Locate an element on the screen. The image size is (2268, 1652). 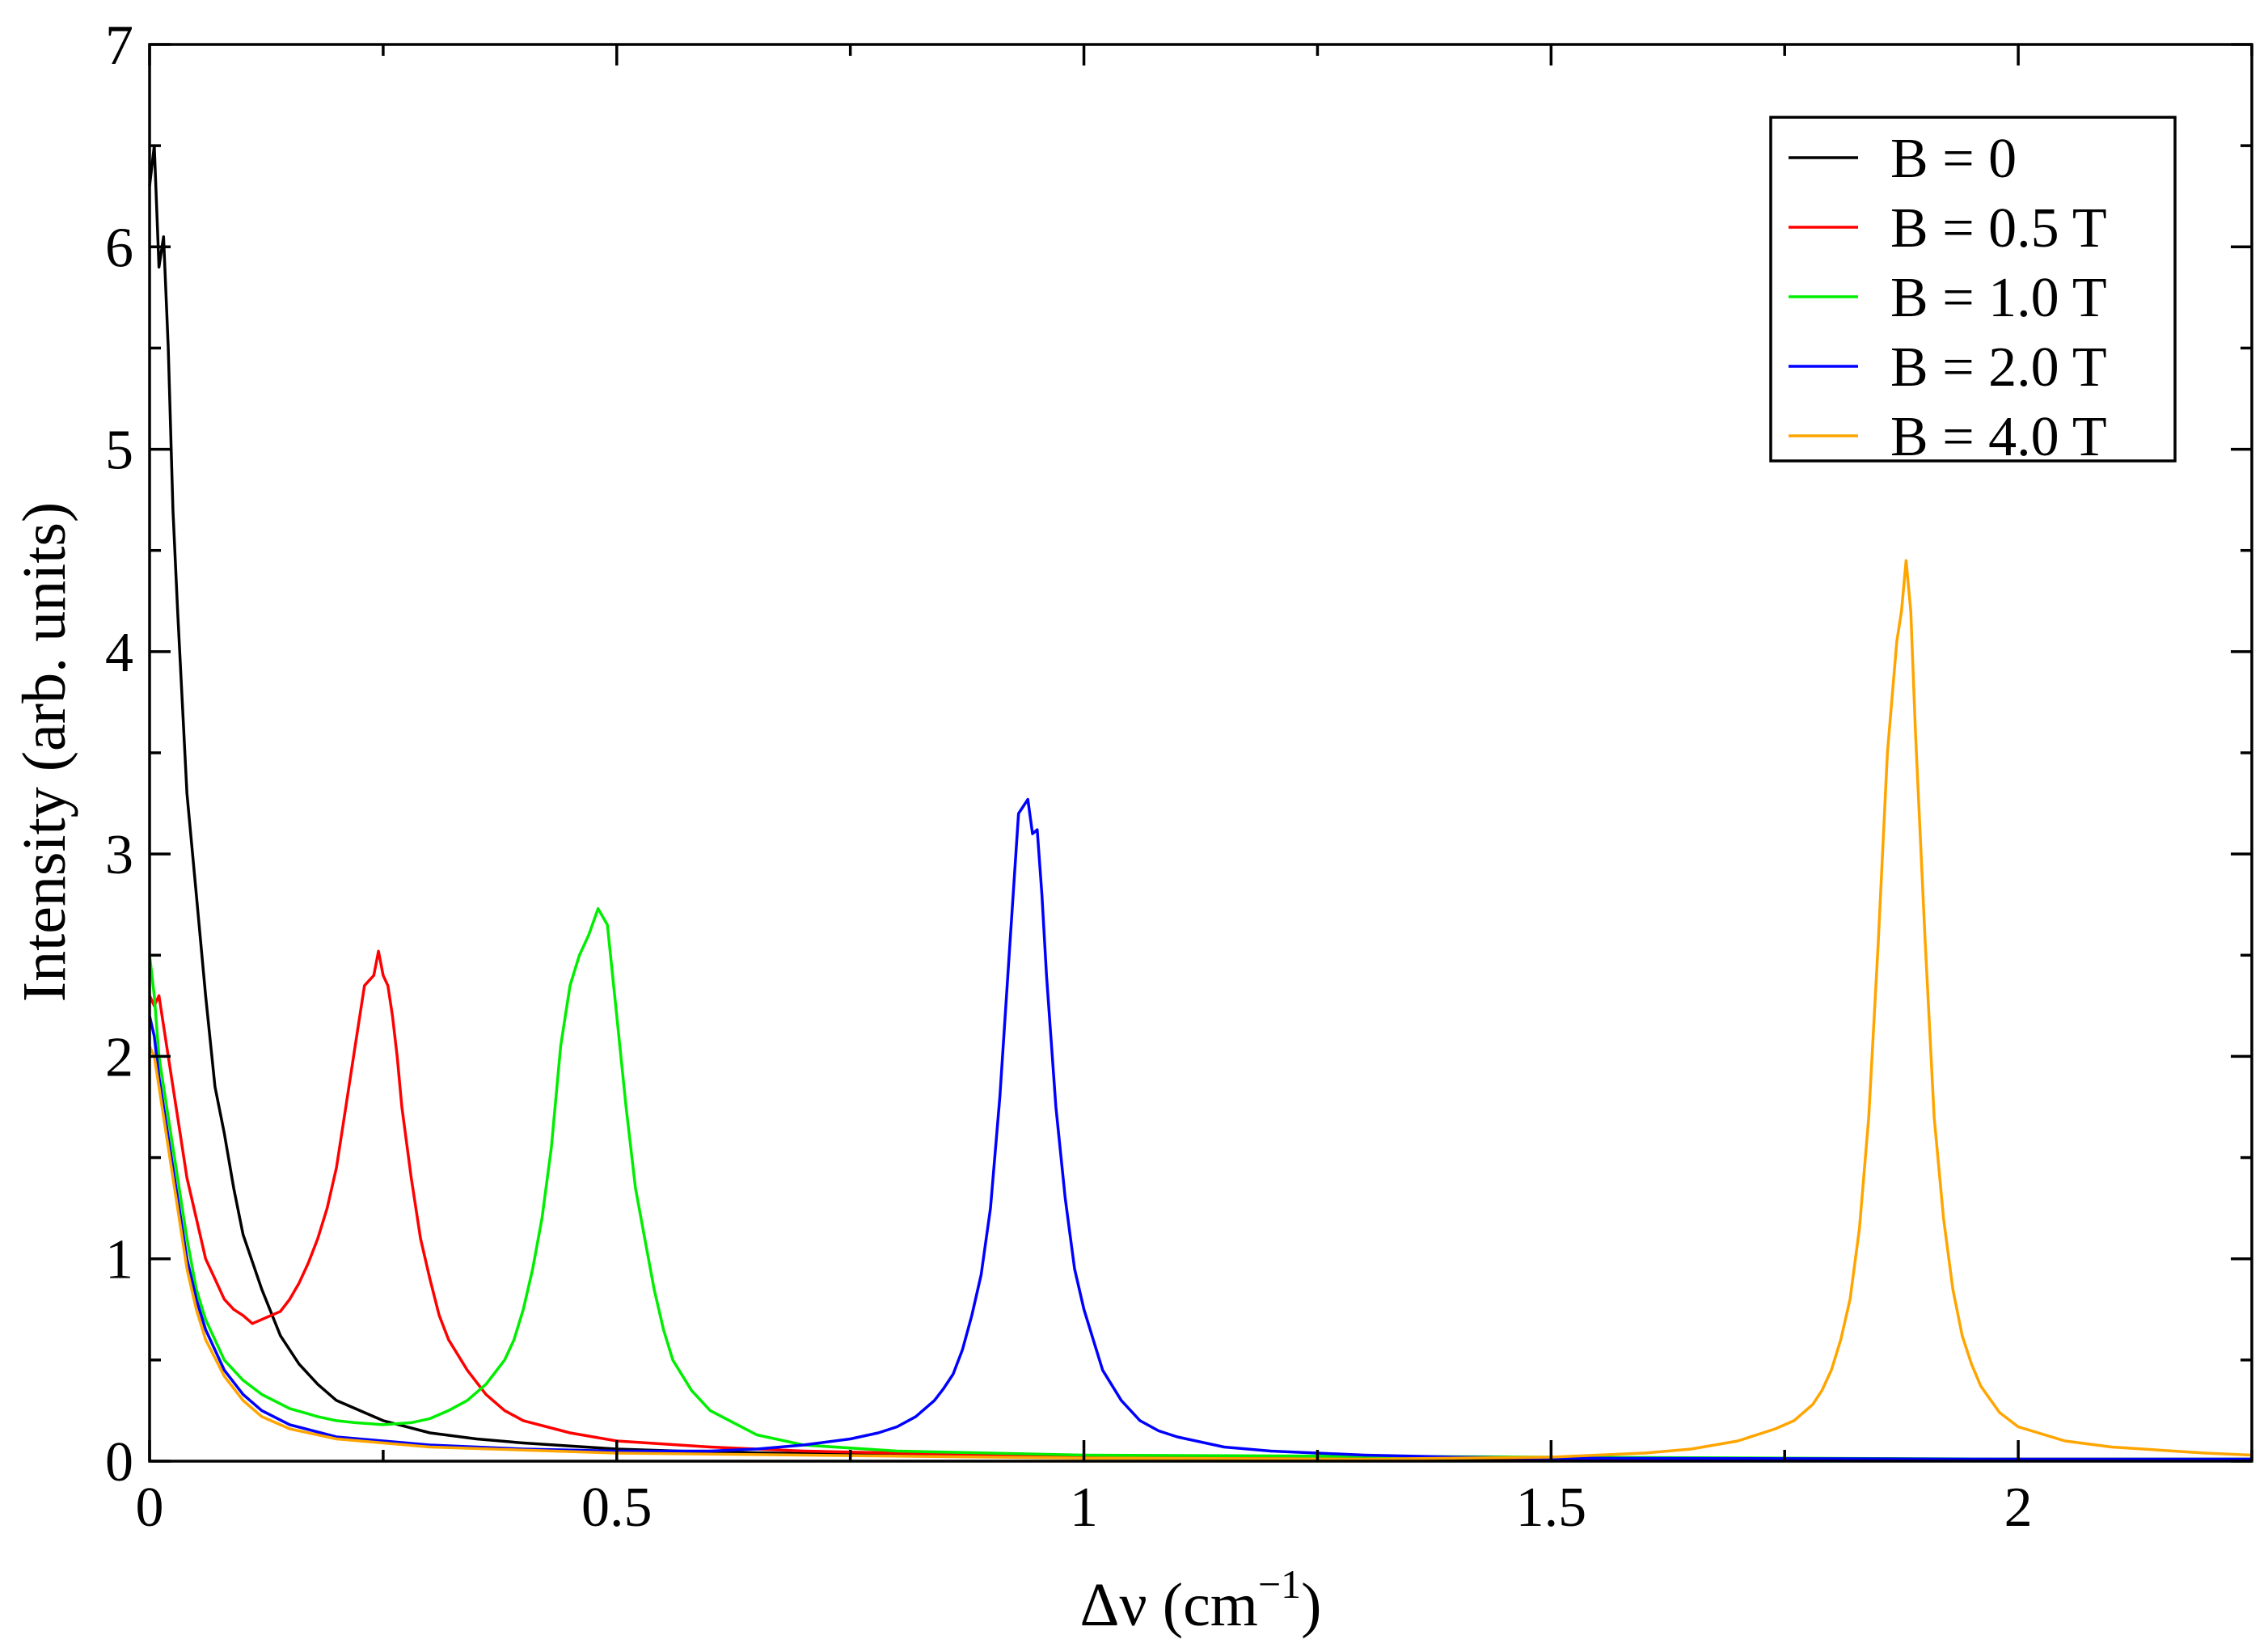
legend-label-0: B = 0 is located at coordinates (1953, 159).